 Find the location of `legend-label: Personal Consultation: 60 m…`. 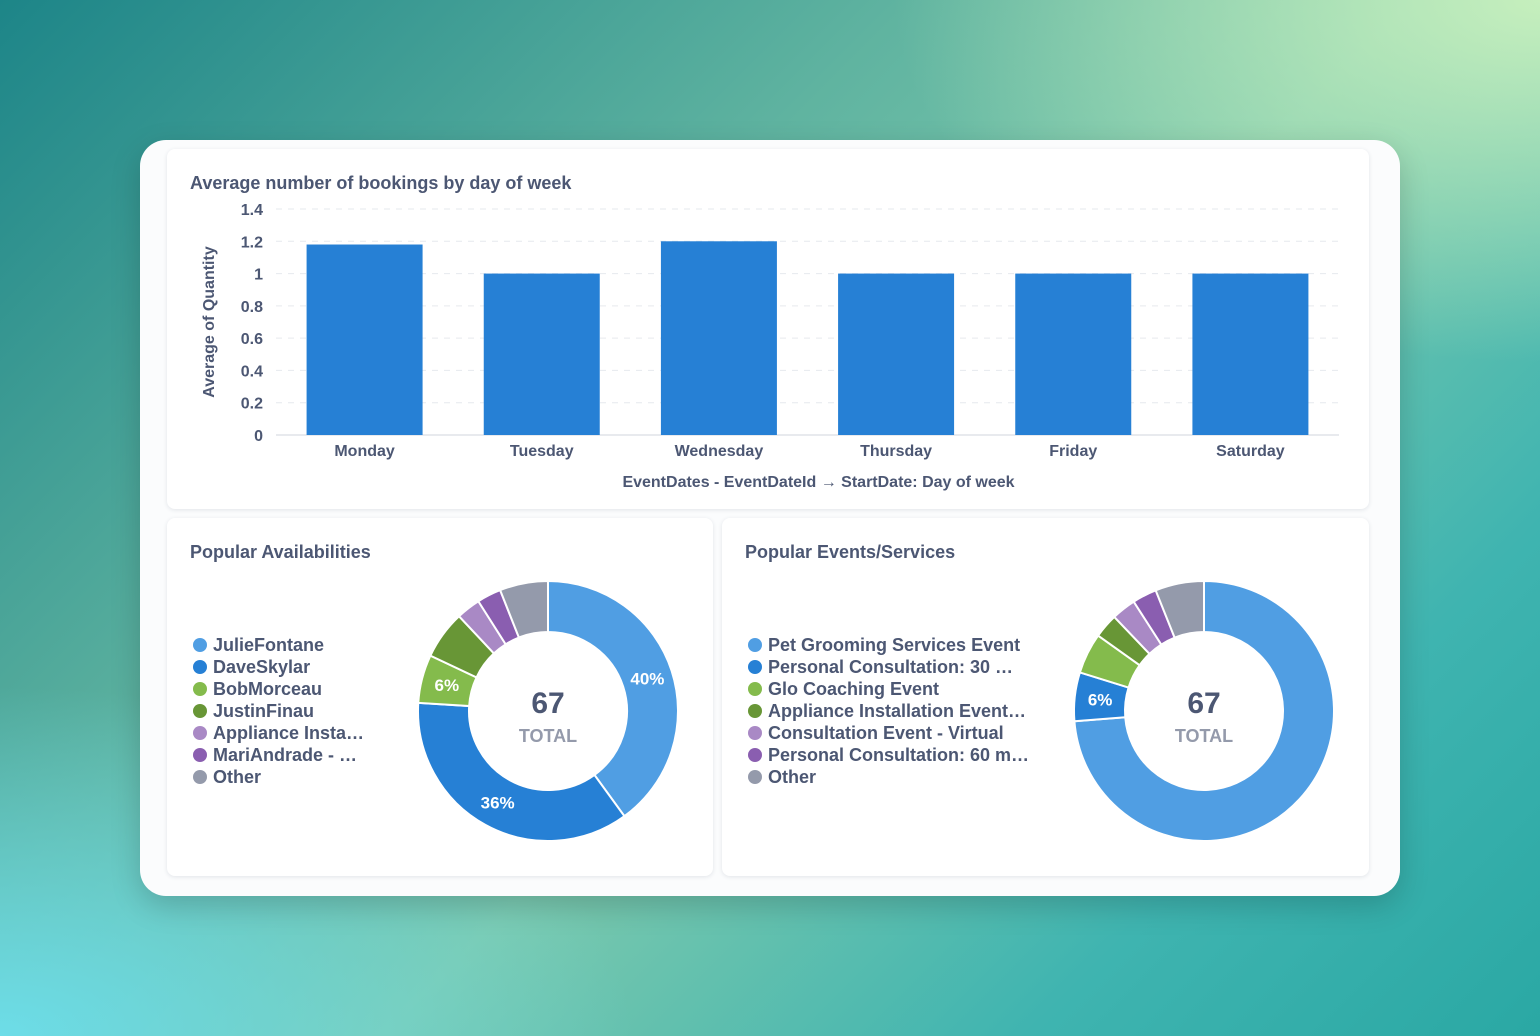

legend-label: Personal Consultation: 60 m… is located at coordinates (899, 755).